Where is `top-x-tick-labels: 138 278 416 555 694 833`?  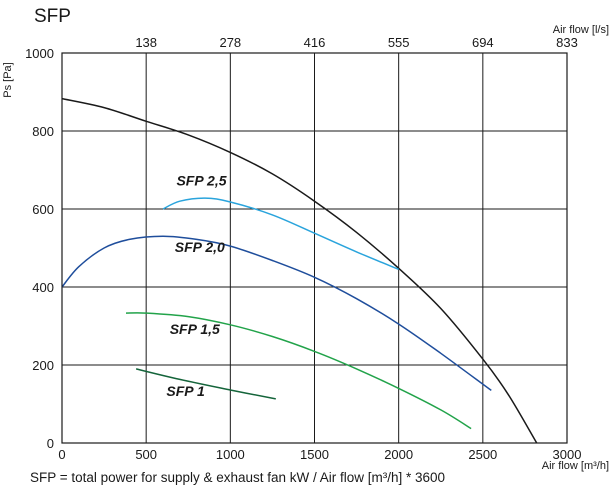
top-x-tick-labels: 138 278 416 555 694 833 is located at coordinates (356, 42).